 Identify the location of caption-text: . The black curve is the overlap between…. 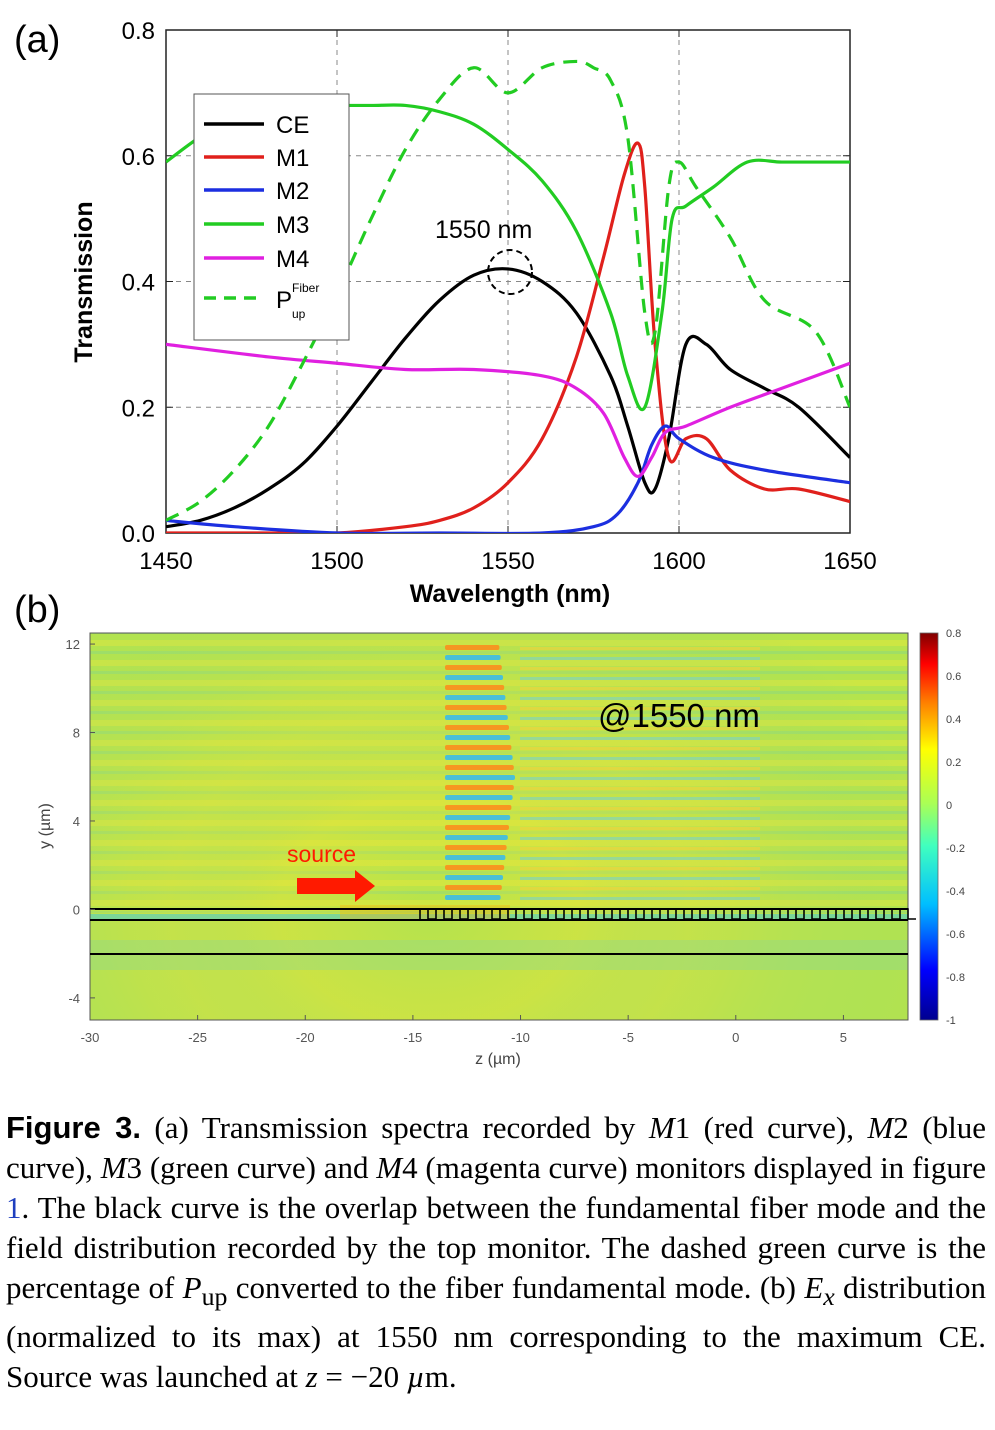
(496, 1247).